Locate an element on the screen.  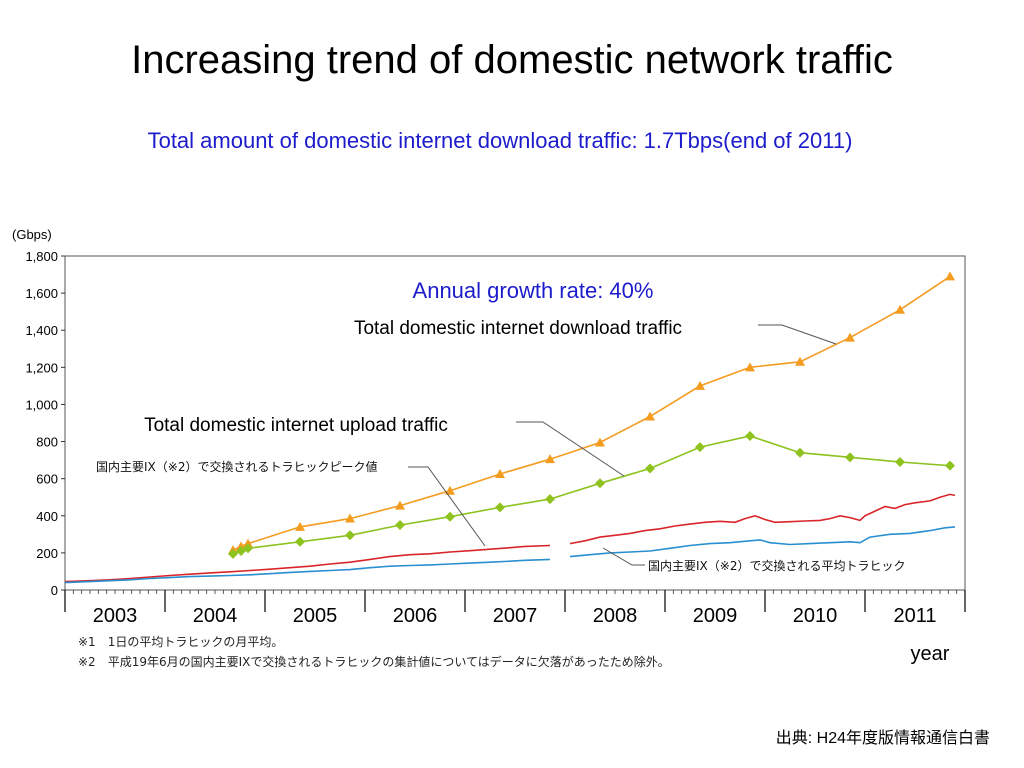
y-tick-label: 800 is located at coordinates (47, 442).